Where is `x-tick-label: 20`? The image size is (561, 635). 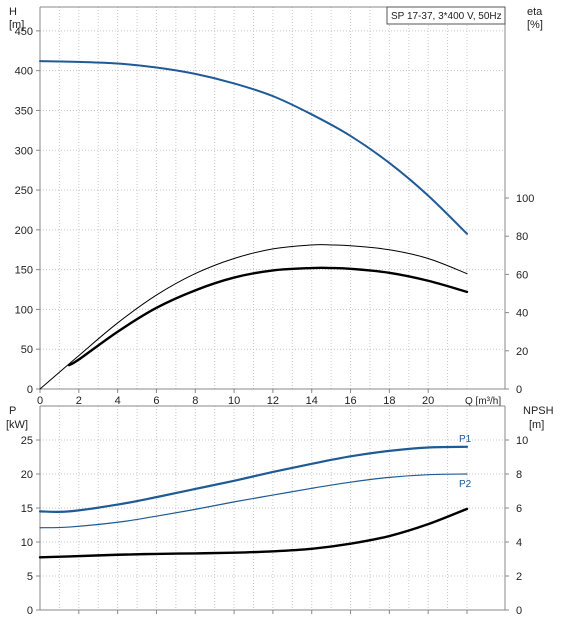
x-tick-label: 20 is located at coordinates (428, 401).